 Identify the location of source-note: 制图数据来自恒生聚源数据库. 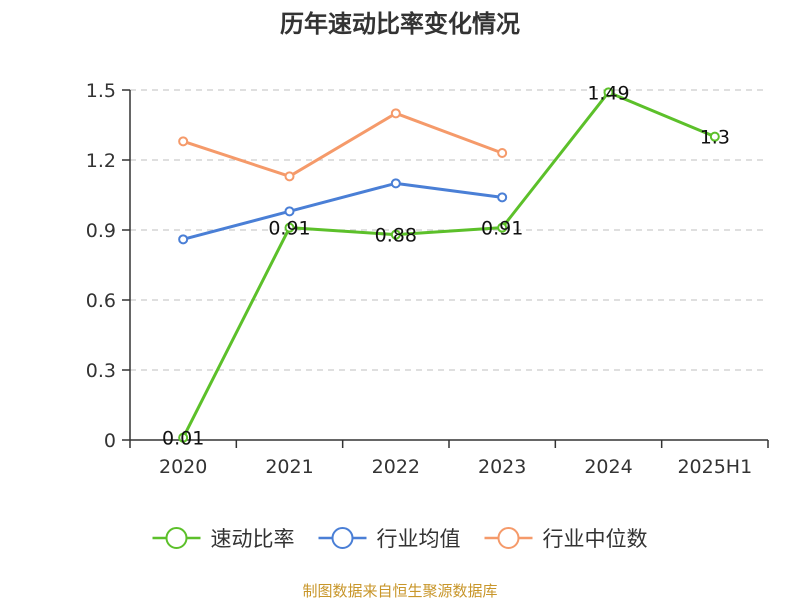
(399, 591).